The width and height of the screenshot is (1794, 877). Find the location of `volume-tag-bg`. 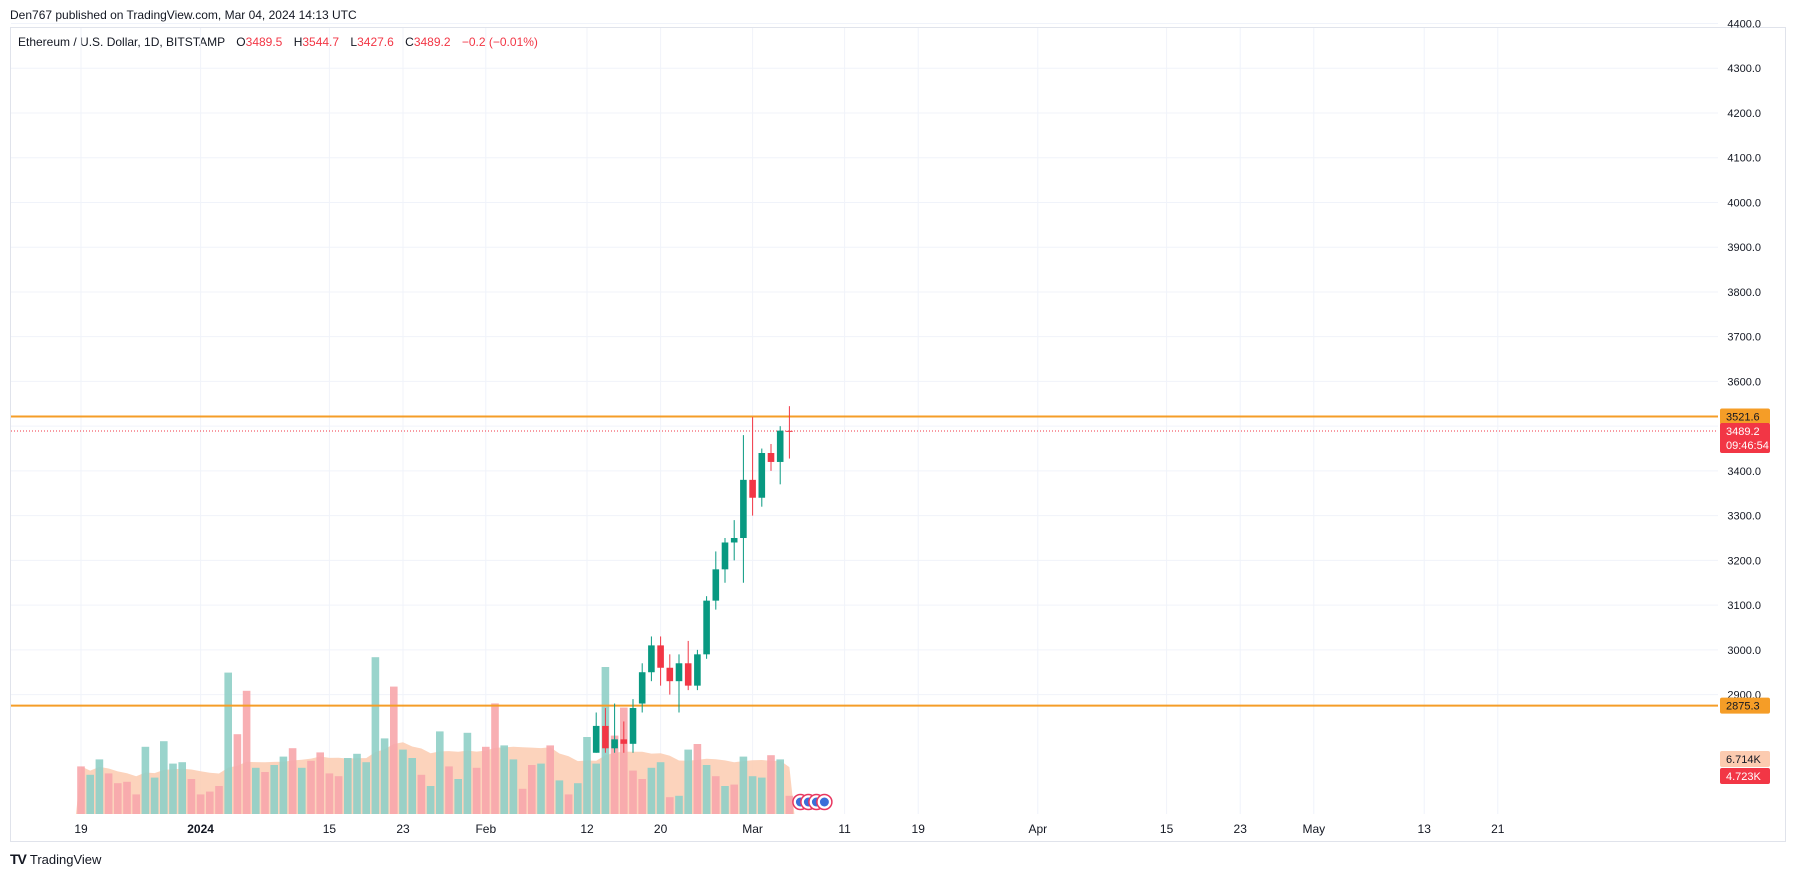

volume-tag-bg is located at coordinates (1745, 776).